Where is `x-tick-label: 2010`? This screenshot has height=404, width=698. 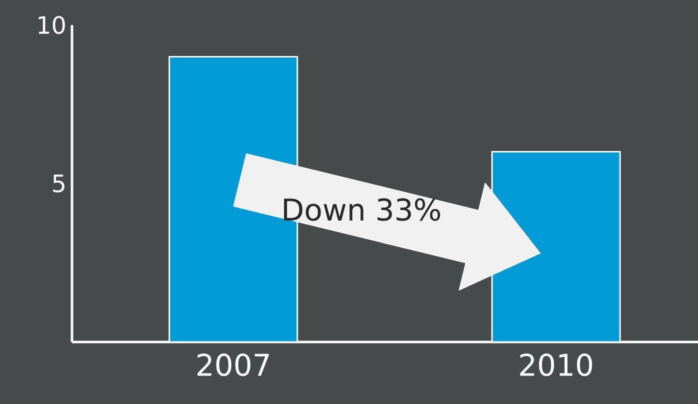 x-tick-label: 2010 is located at coordinates (556, 365).